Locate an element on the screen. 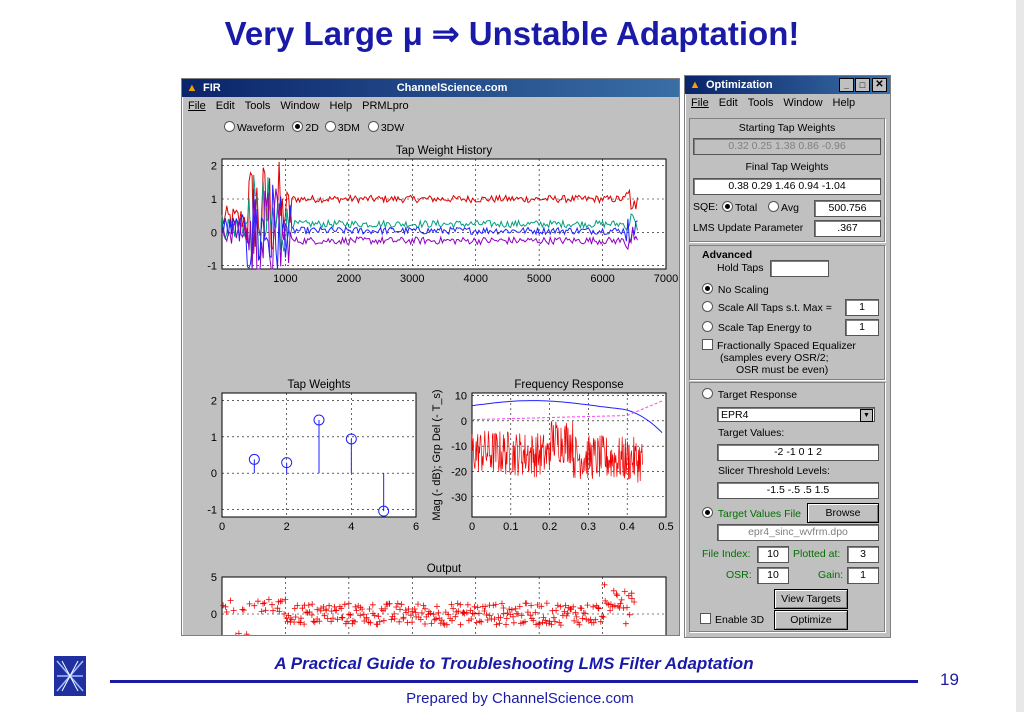 This screenshot has height=712, width=1024. freqresp-ylabel: Mag (- dB); Grp Del (- T_s) is located at coordinates (437, 454).